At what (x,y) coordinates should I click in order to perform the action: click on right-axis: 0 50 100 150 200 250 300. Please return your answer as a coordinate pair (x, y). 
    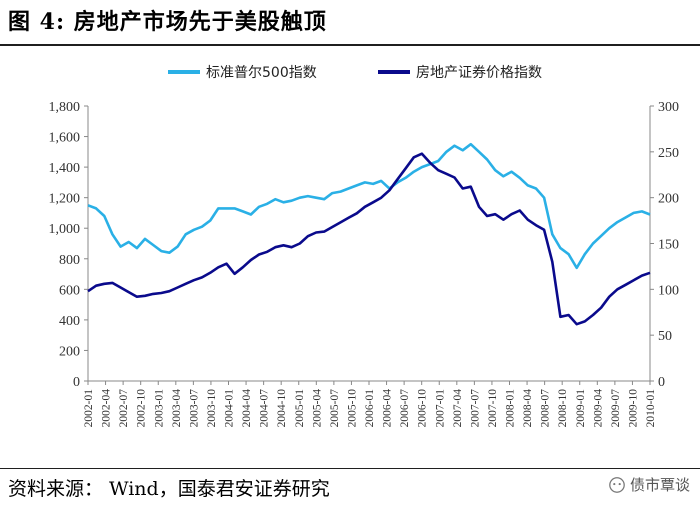
    Looking at the image, I should click on (664, 245).